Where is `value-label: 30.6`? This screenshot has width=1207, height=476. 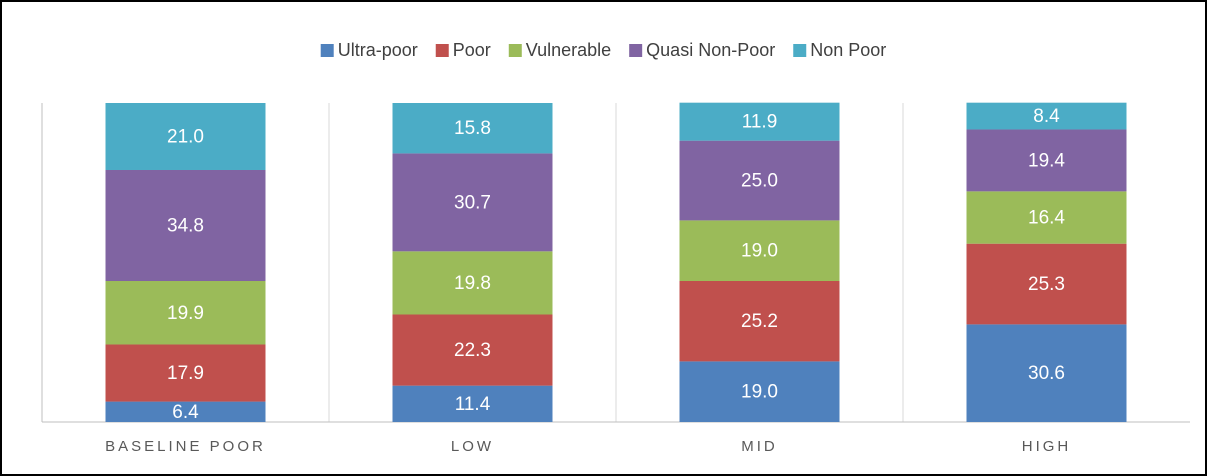
value-label: 30.6 is located at coordinates (1046, 373).